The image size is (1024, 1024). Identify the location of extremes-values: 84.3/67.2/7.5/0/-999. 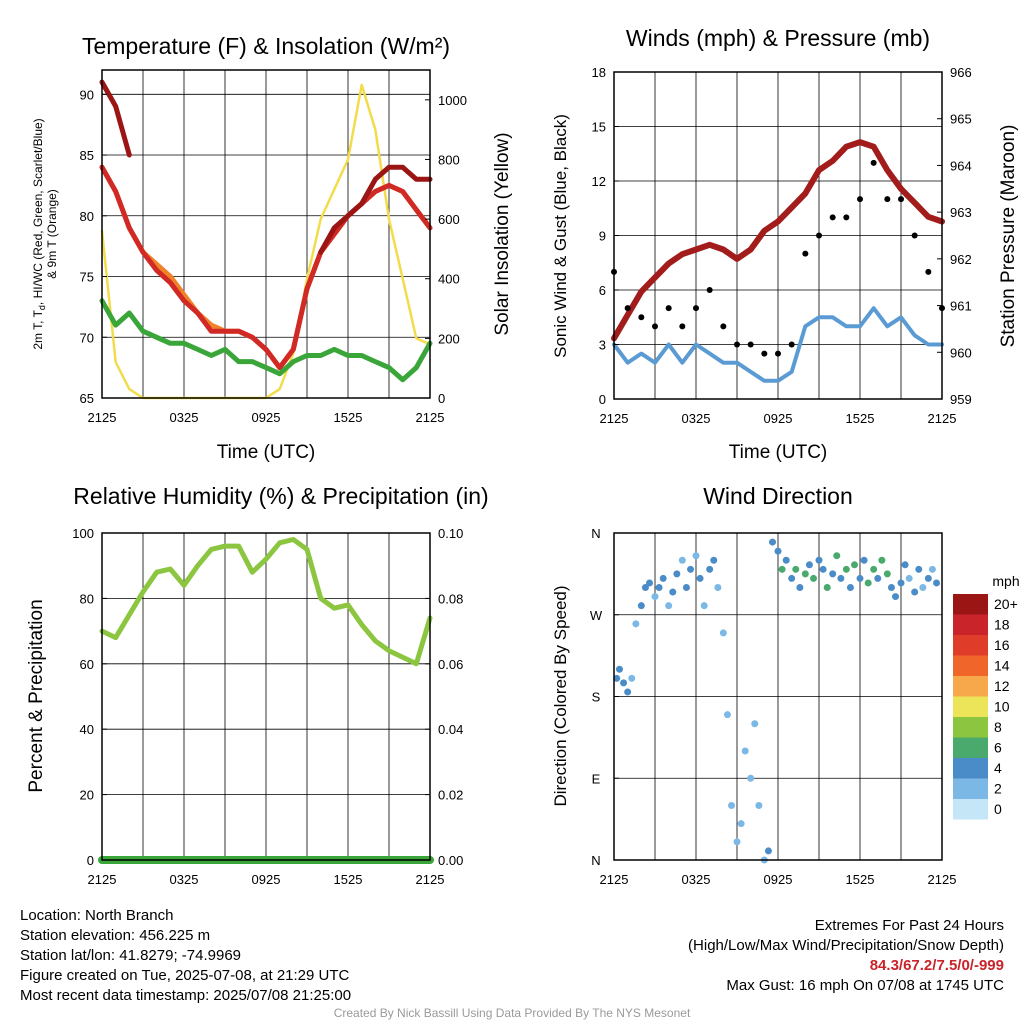
(936, 965).